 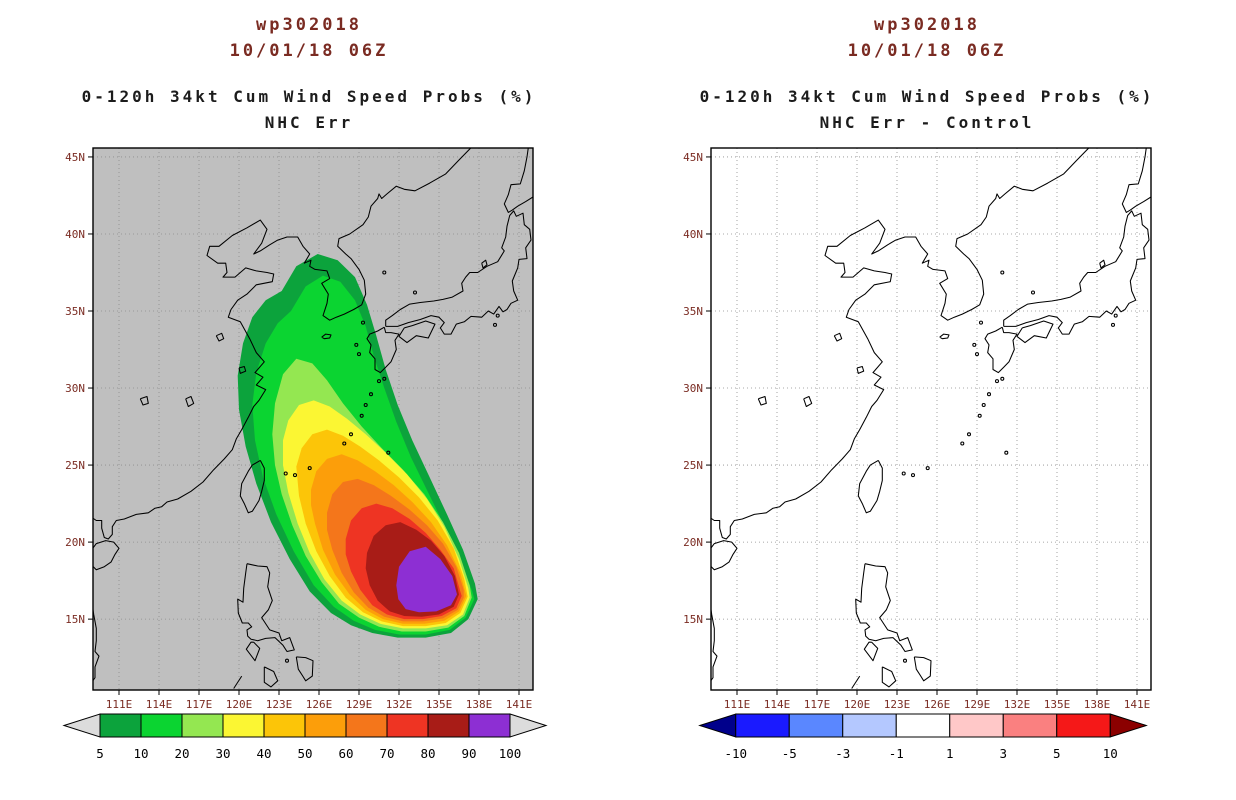 I want to click on colorbar-label: 1, so click(x=950, y=753).